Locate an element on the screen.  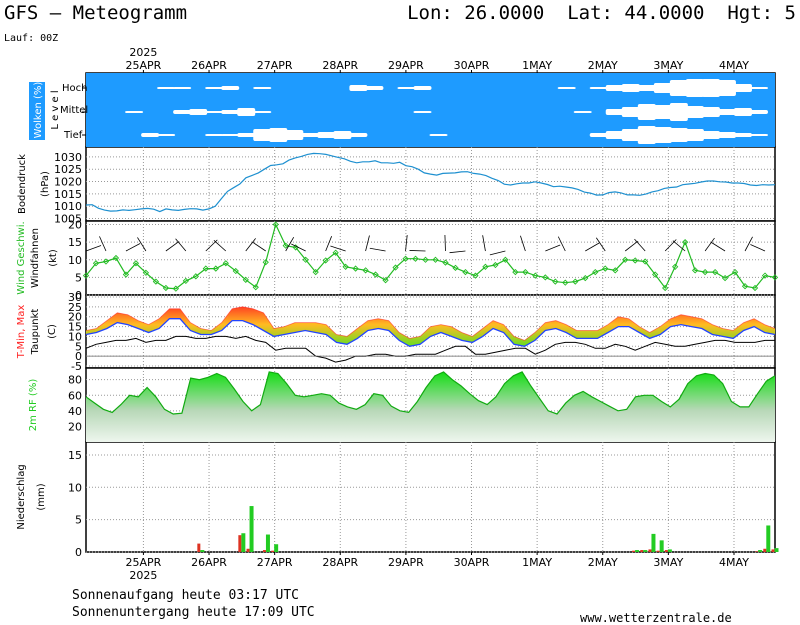
ytick-precip-1: 5 is located at coordinates (78, 520).